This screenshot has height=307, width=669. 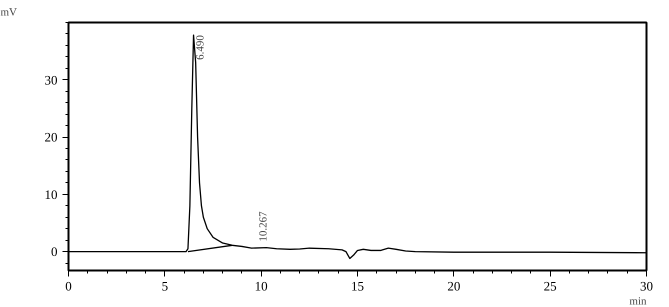 What do you see at coordinates (263, 226) in the screenshot?
I see `annotation: 10.267` at bounding box center [263, 226].